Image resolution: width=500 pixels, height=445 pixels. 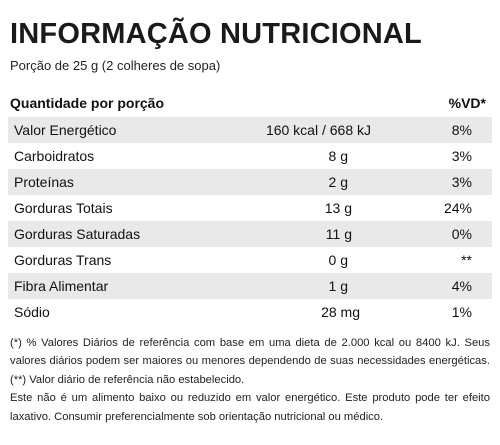 I want to click on table-row: Valor Energético 160 kcal / 668 kJ 8%, so click(x=250, y=130).